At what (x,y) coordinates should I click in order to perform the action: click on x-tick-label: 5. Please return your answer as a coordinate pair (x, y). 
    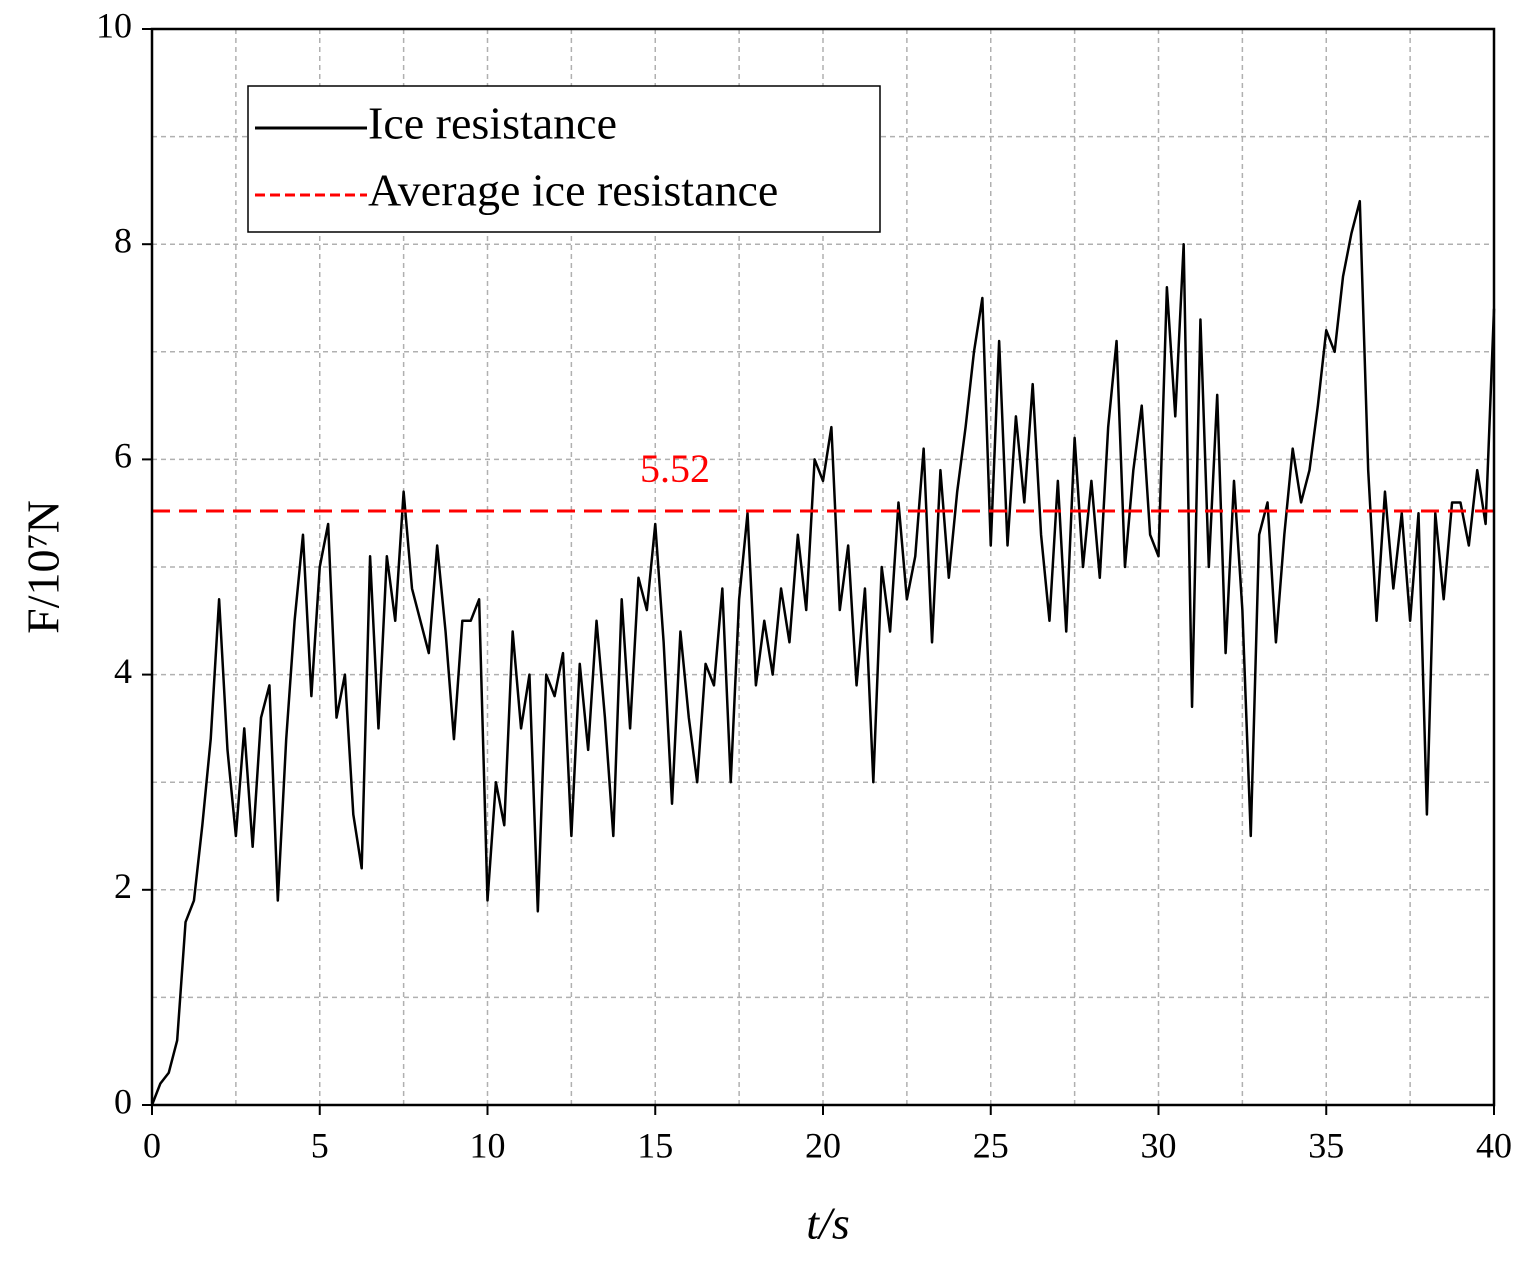
    Looking at the image, I should click on (320, 1145).